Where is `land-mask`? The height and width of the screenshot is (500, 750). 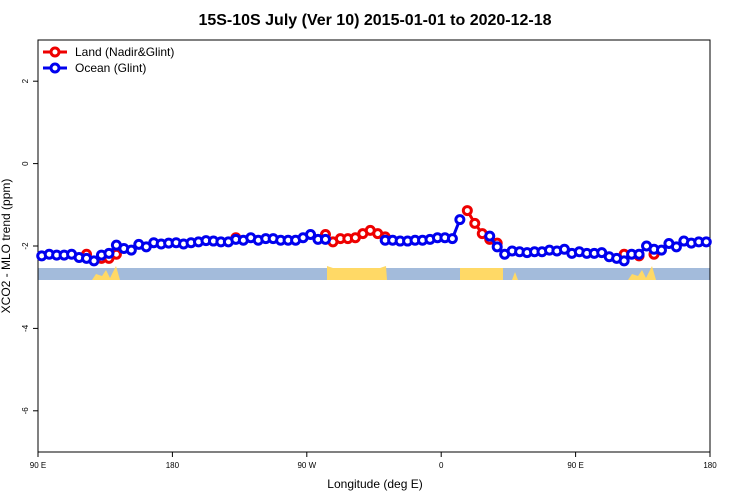 land-mask is located at coordinates (374, 273).